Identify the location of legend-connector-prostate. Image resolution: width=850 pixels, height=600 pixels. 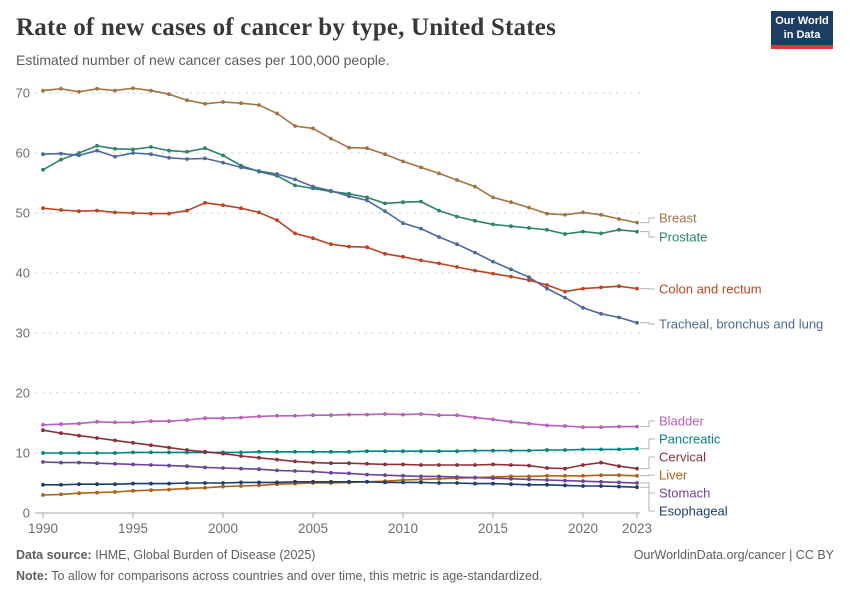
(647, 234).